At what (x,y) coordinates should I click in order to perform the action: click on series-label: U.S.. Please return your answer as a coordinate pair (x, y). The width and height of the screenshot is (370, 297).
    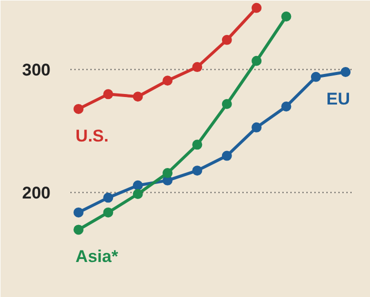
    Looking at the image, I should click on (92, 136).